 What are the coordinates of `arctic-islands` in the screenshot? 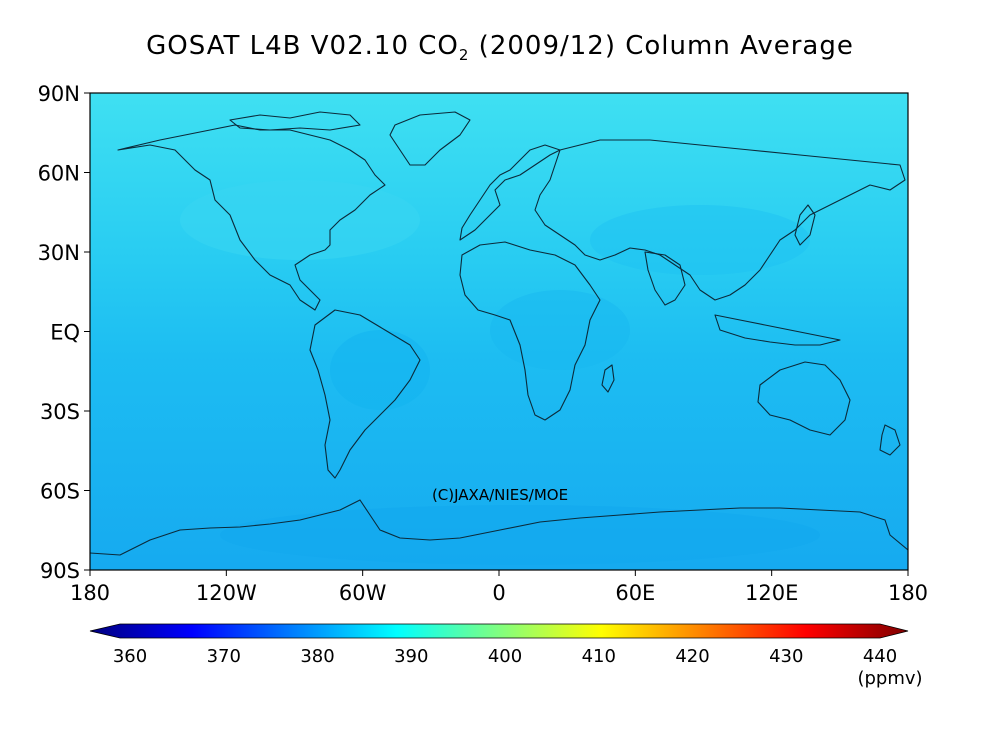 It's located at (295, 121).